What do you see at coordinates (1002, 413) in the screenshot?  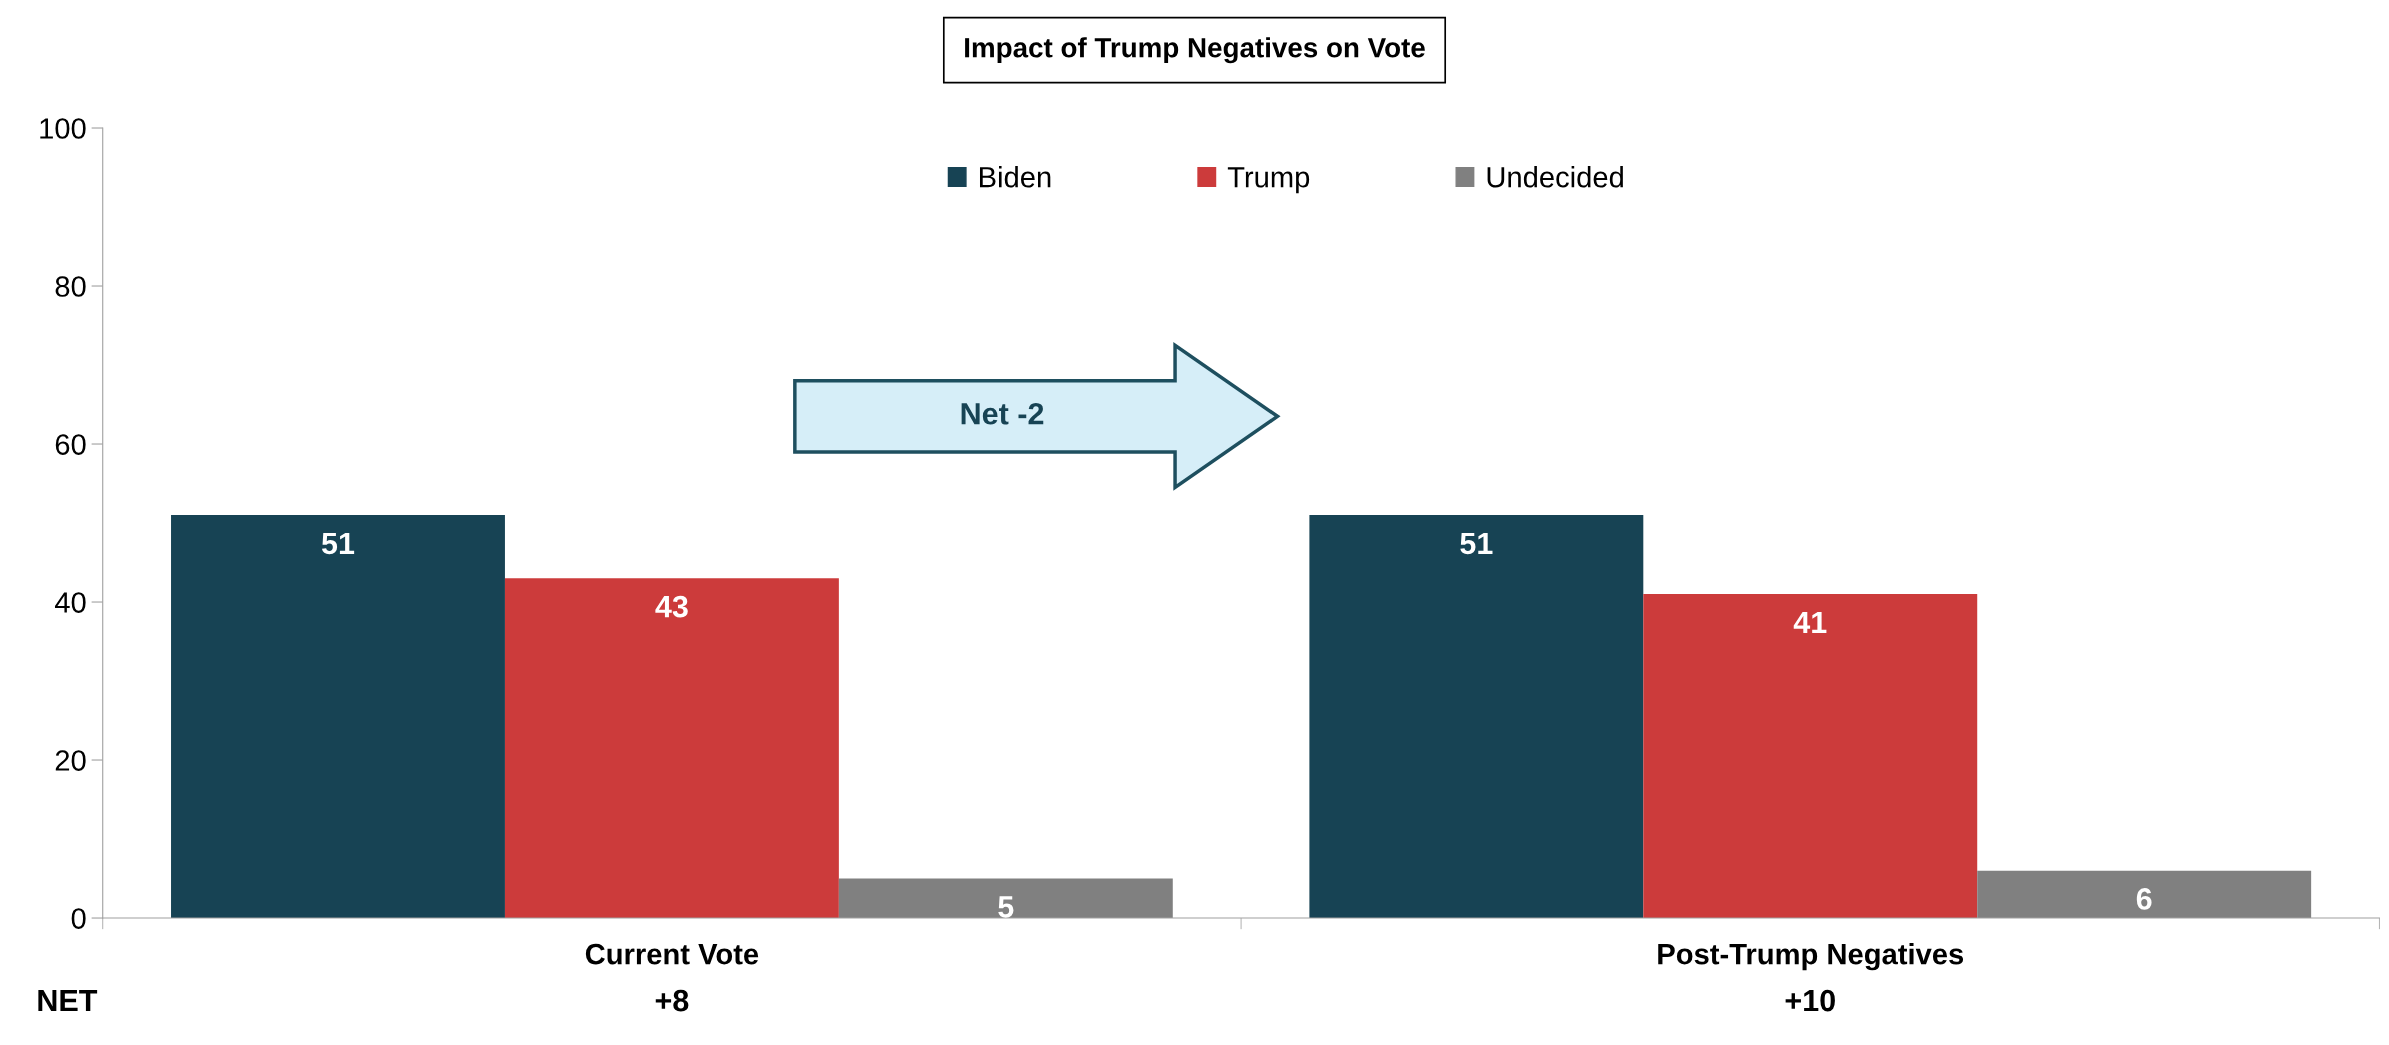 I see `annotation: Net -2` at bounding box center [1002, 413].